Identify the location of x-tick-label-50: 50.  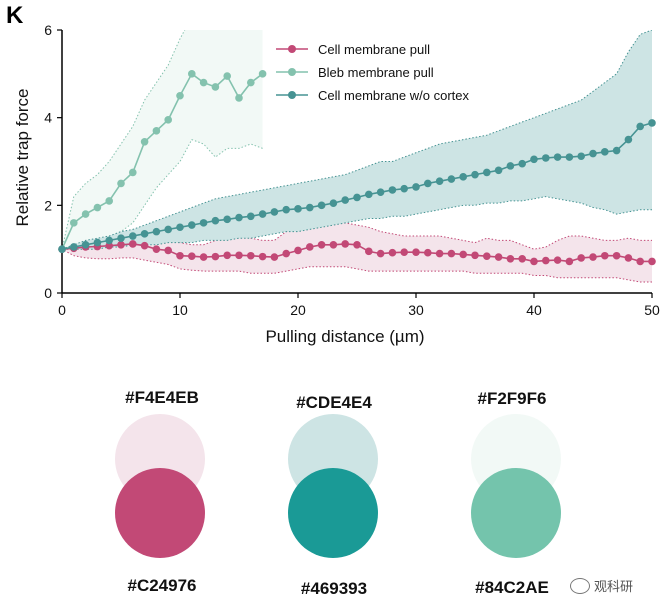
(652, 310).